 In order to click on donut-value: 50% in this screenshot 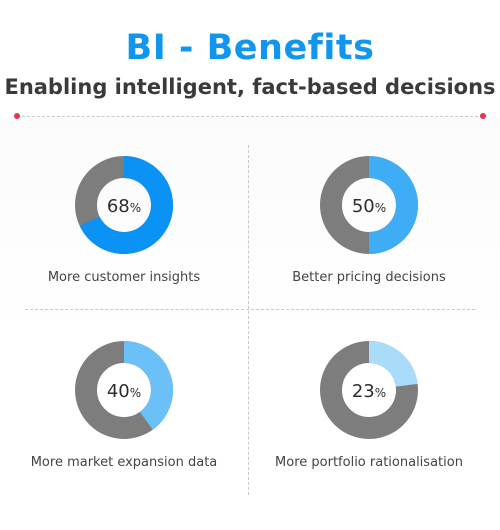, I will do `click(369, 206)`.